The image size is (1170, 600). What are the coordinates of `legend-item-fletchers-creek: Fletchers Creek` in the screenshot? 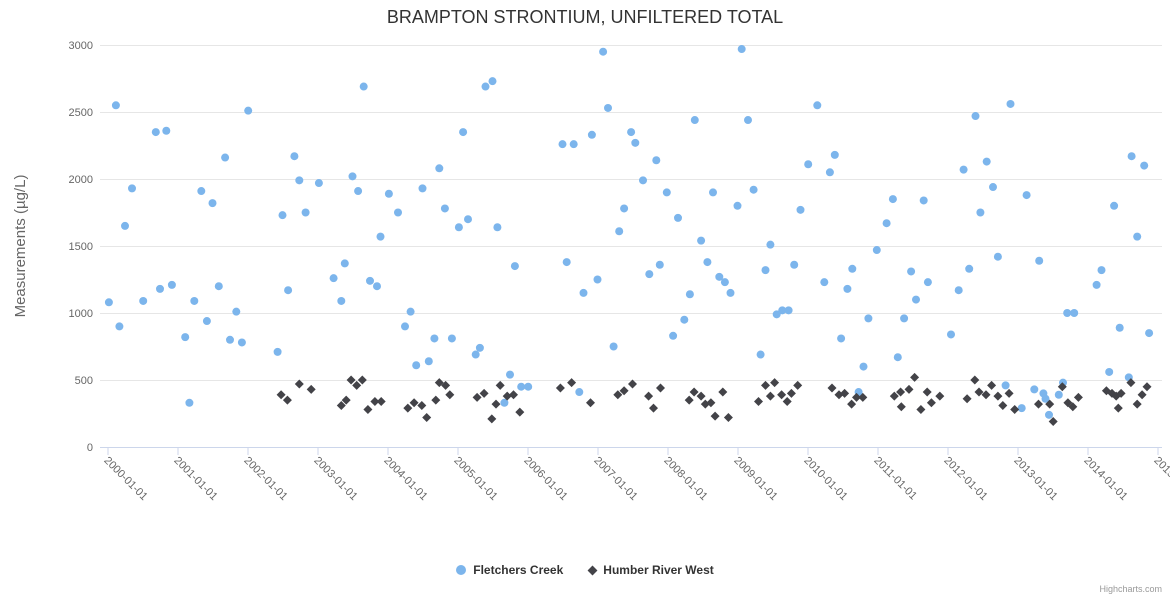 It's located at (509, 570).